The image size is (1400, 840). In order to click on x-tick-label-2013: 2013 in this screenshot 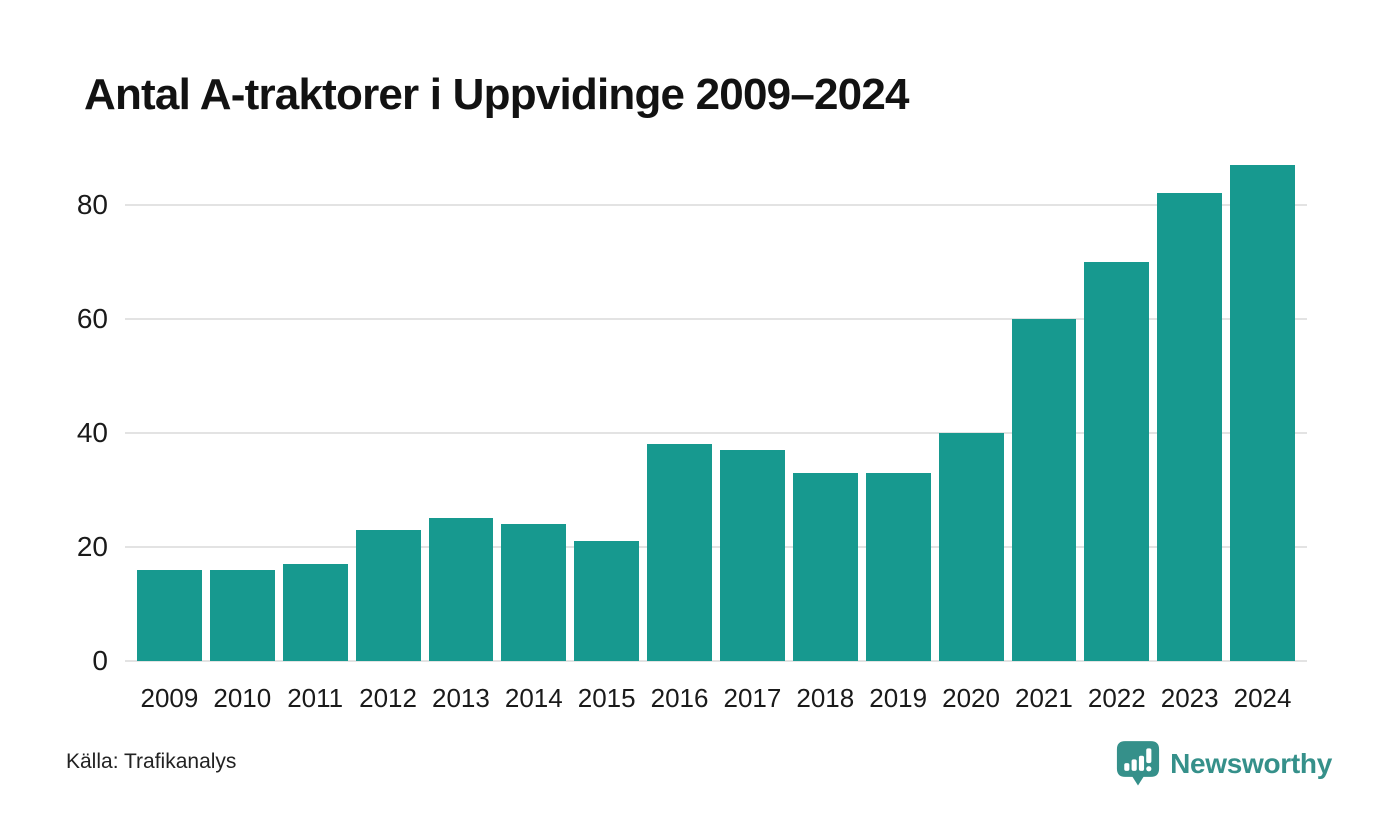, I will do `click(461, 698)`.